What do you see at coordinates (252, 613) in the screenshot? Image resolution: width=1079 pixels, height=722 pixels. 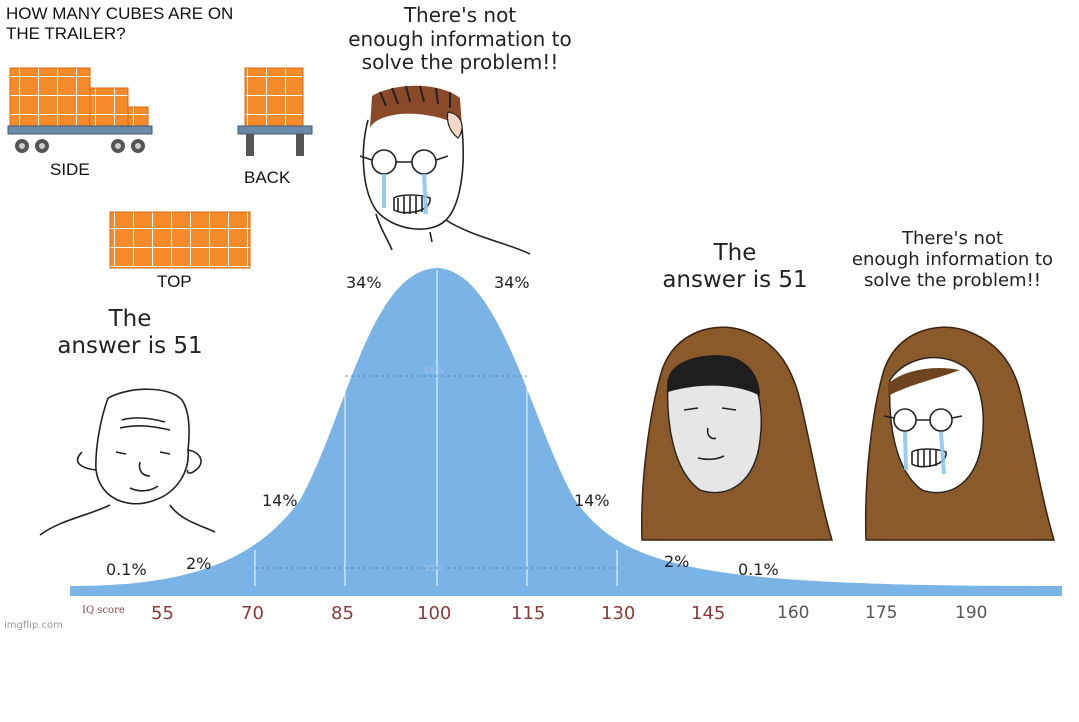 I see `iq-tick: 70` at bounding box center [252, 613].